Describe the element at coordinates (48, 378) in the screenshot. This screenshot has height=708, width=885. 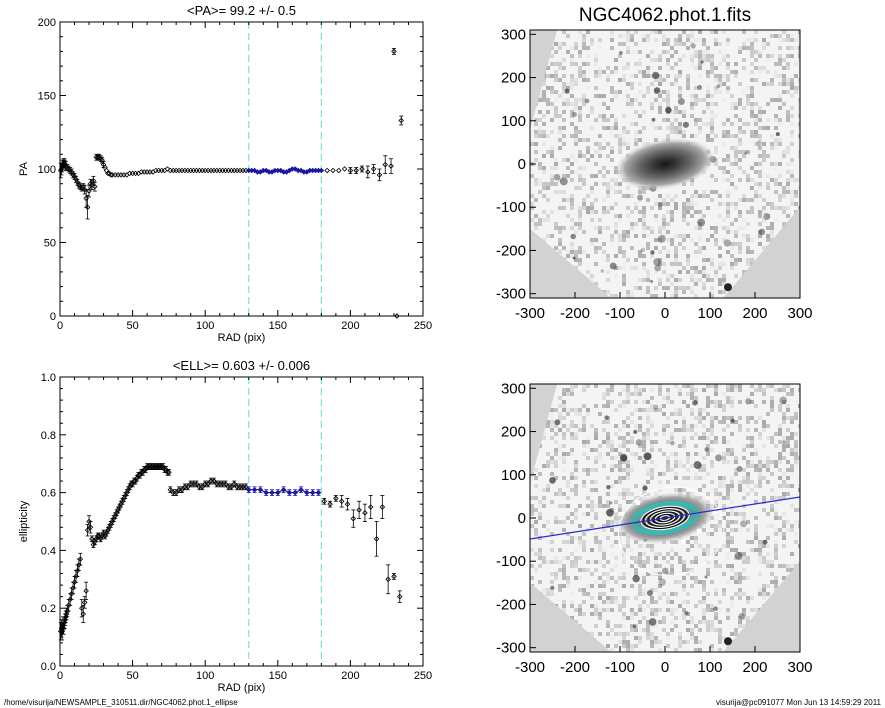
I see `y-tick-label: 1.0` at that location.